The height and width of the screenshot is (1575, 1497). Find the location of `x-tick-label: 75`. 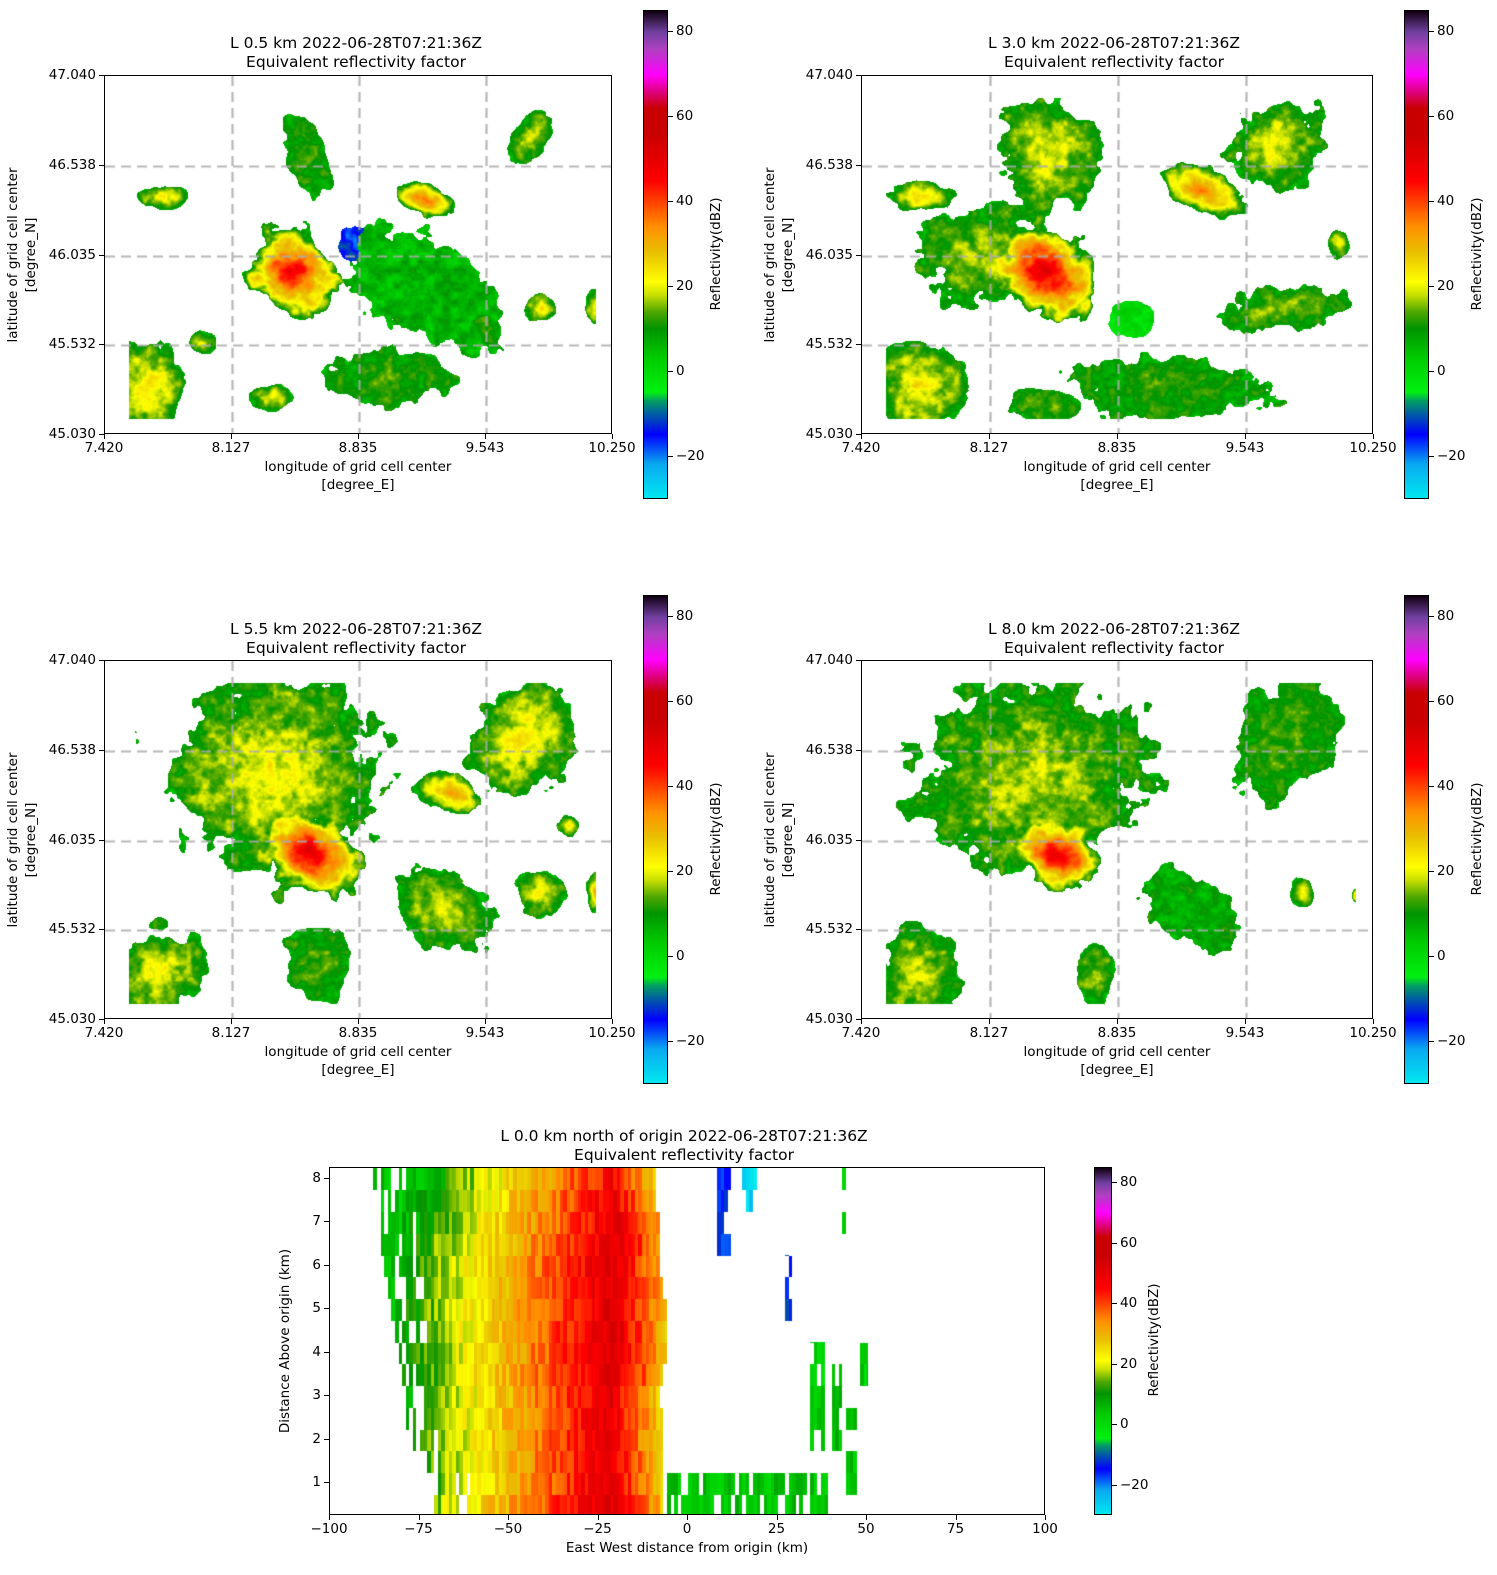

x-tick-label: 75 is located at coordinates (955, 1529).